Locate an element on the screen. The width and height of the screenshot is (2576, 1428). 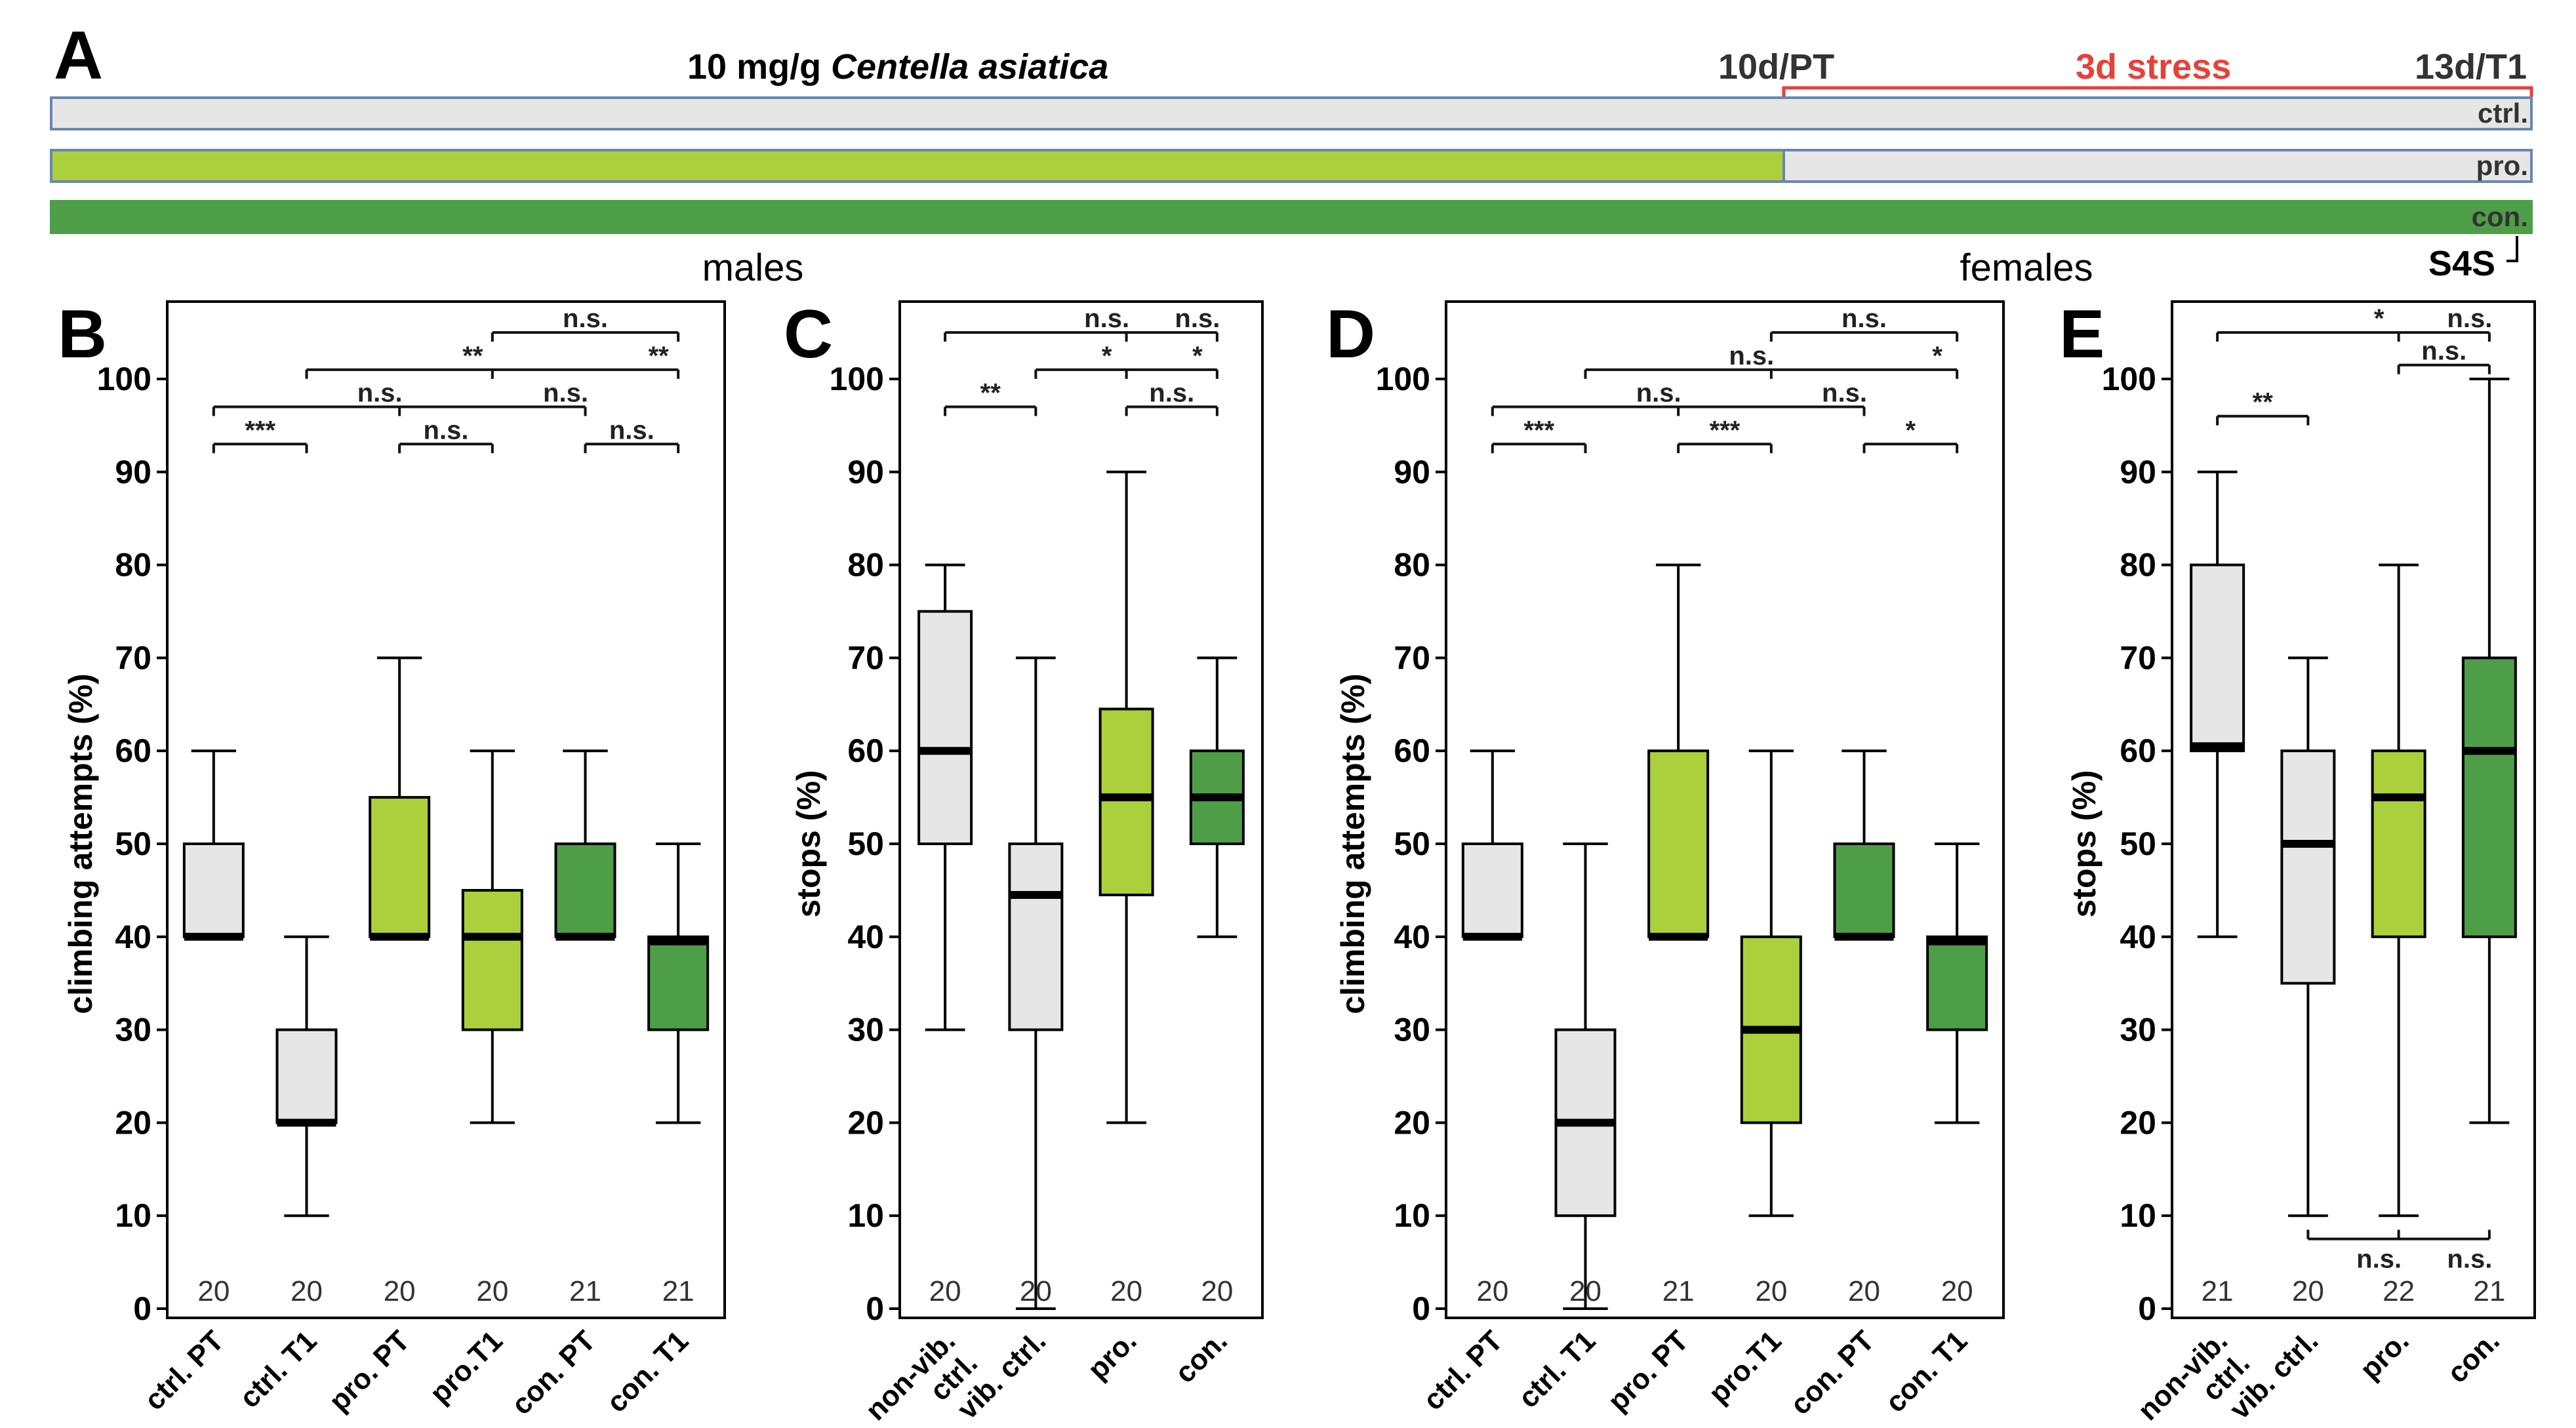
x-tick-label: con. is located at coordinates (1201, 1356).